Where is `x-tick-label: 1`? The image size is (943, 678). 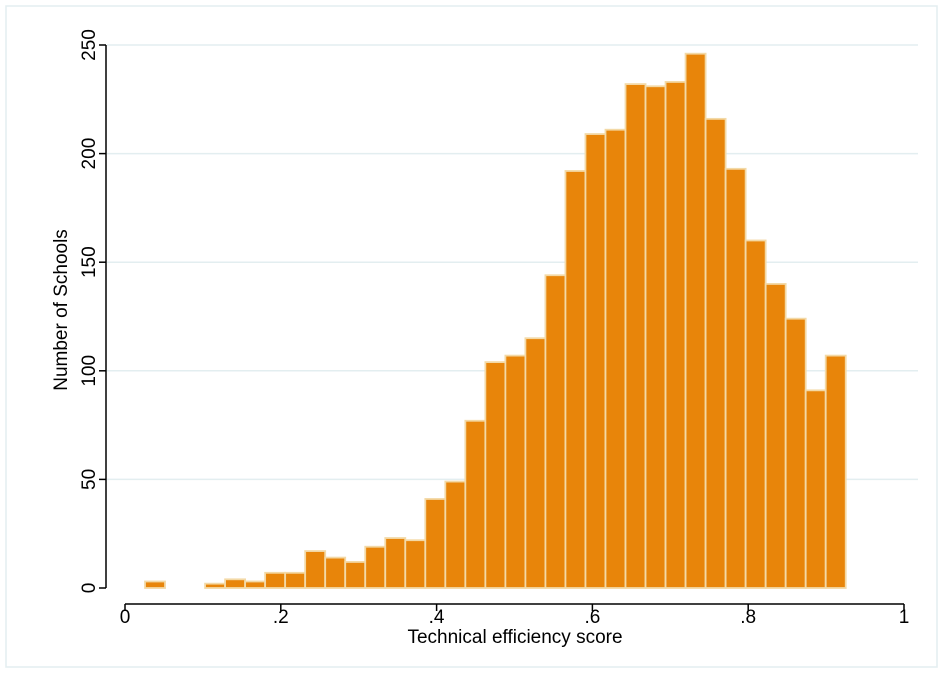
x-tick-label: 1 is located at coordinates (904, 617).